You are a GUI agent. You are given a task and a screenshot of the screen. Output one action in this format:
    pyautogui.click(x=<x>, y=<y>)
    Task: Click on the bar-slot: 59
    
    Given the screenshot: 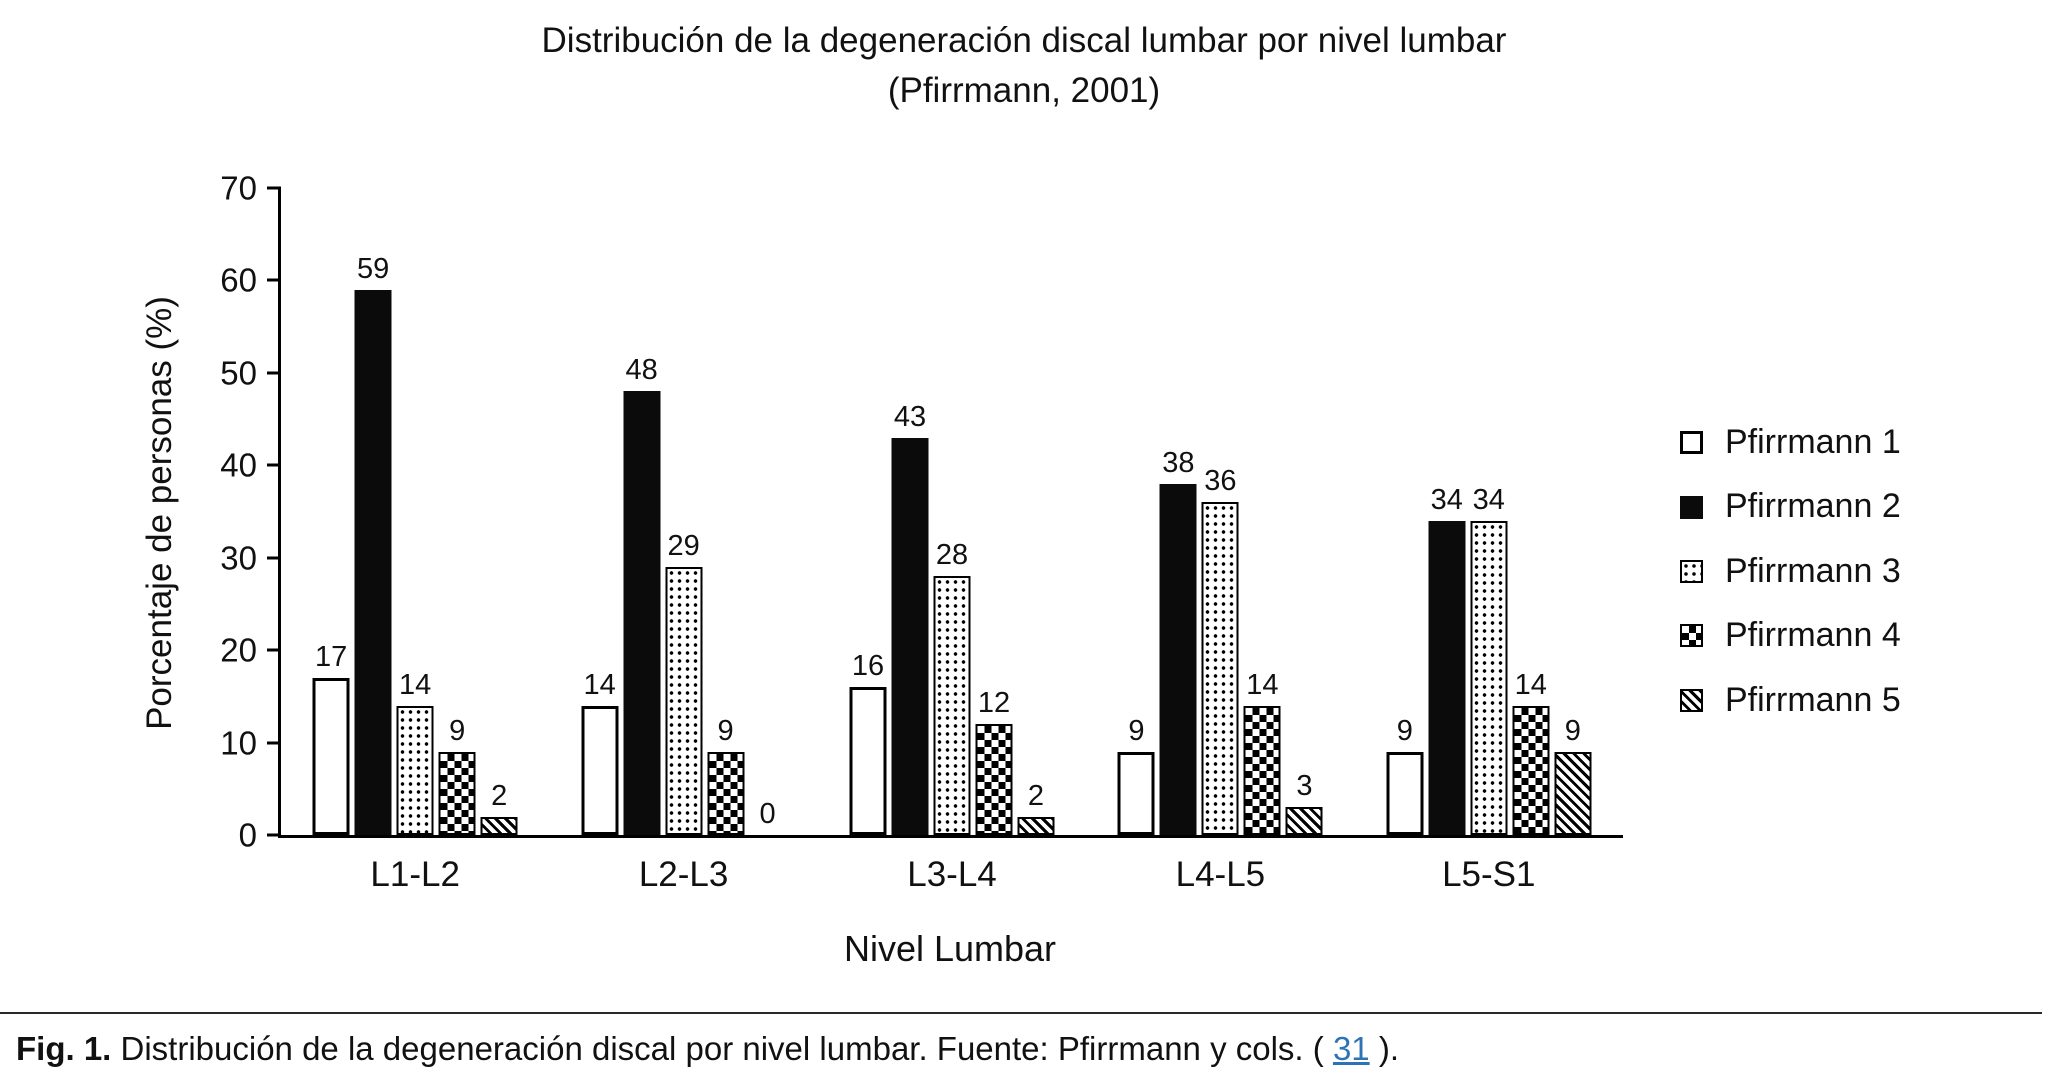 What is the action you would take?
    pyautogui.click(x=373, y=544)
    